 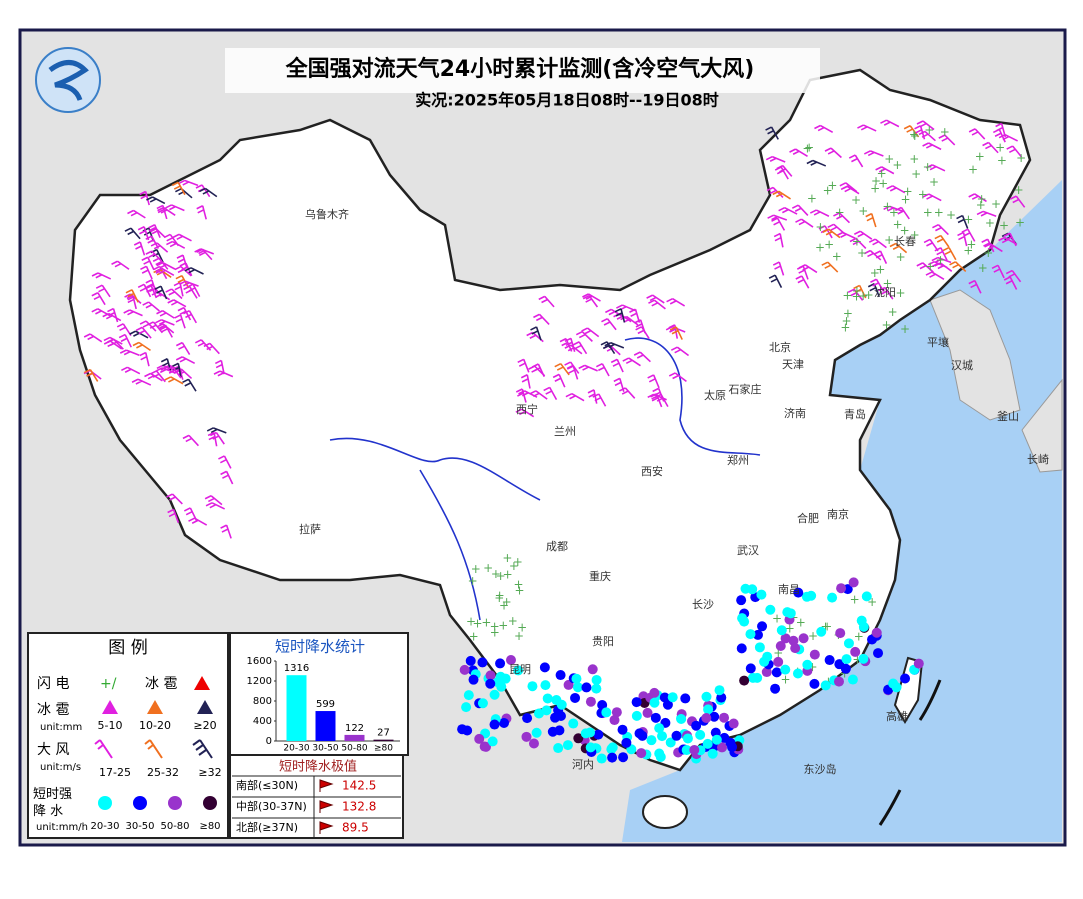 What do you see at coordinates (583, 764) in the screenshot?
I see `city-label: 河内` at bounding box center [583, 764].